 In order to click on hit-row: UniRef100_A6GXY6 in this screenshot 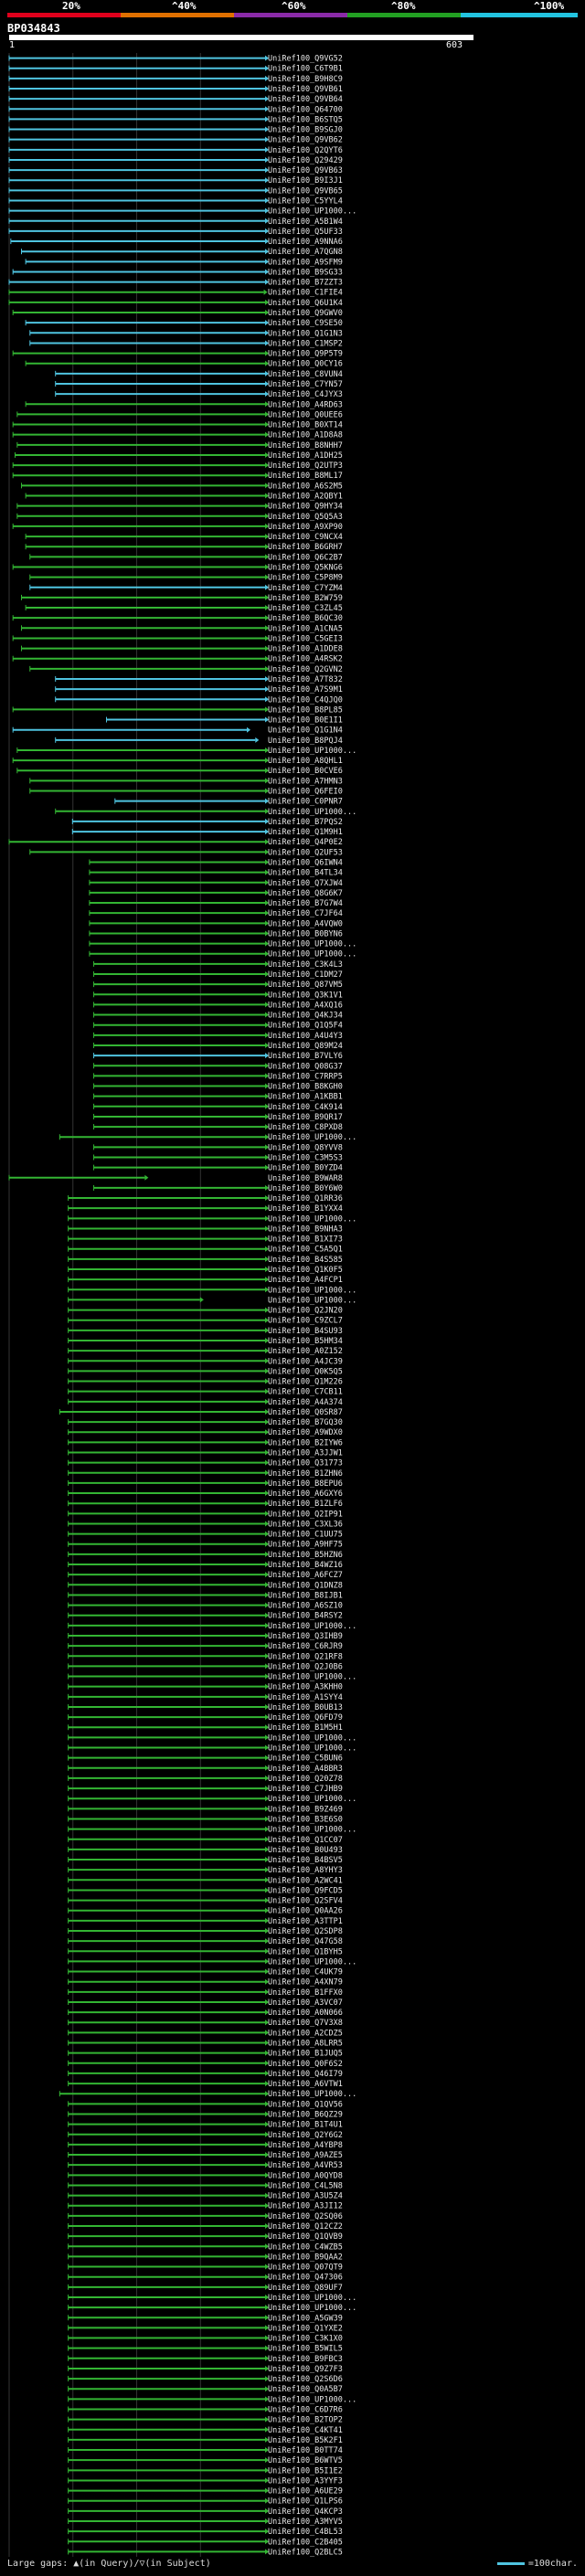, I will do `click(206, 1494)`.